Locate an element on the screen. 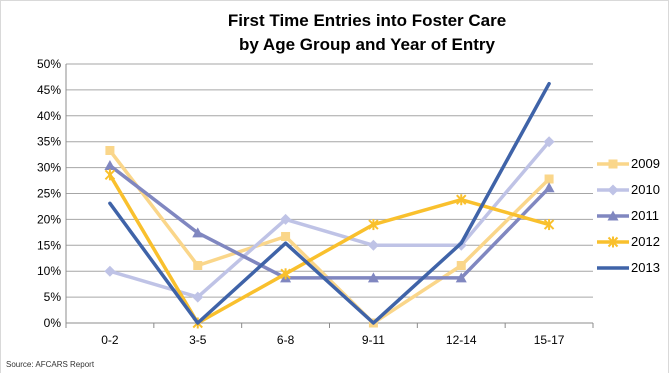 The image size is (669, 373). x-tick-label: 9-11 is located at coordinates (373, 340).